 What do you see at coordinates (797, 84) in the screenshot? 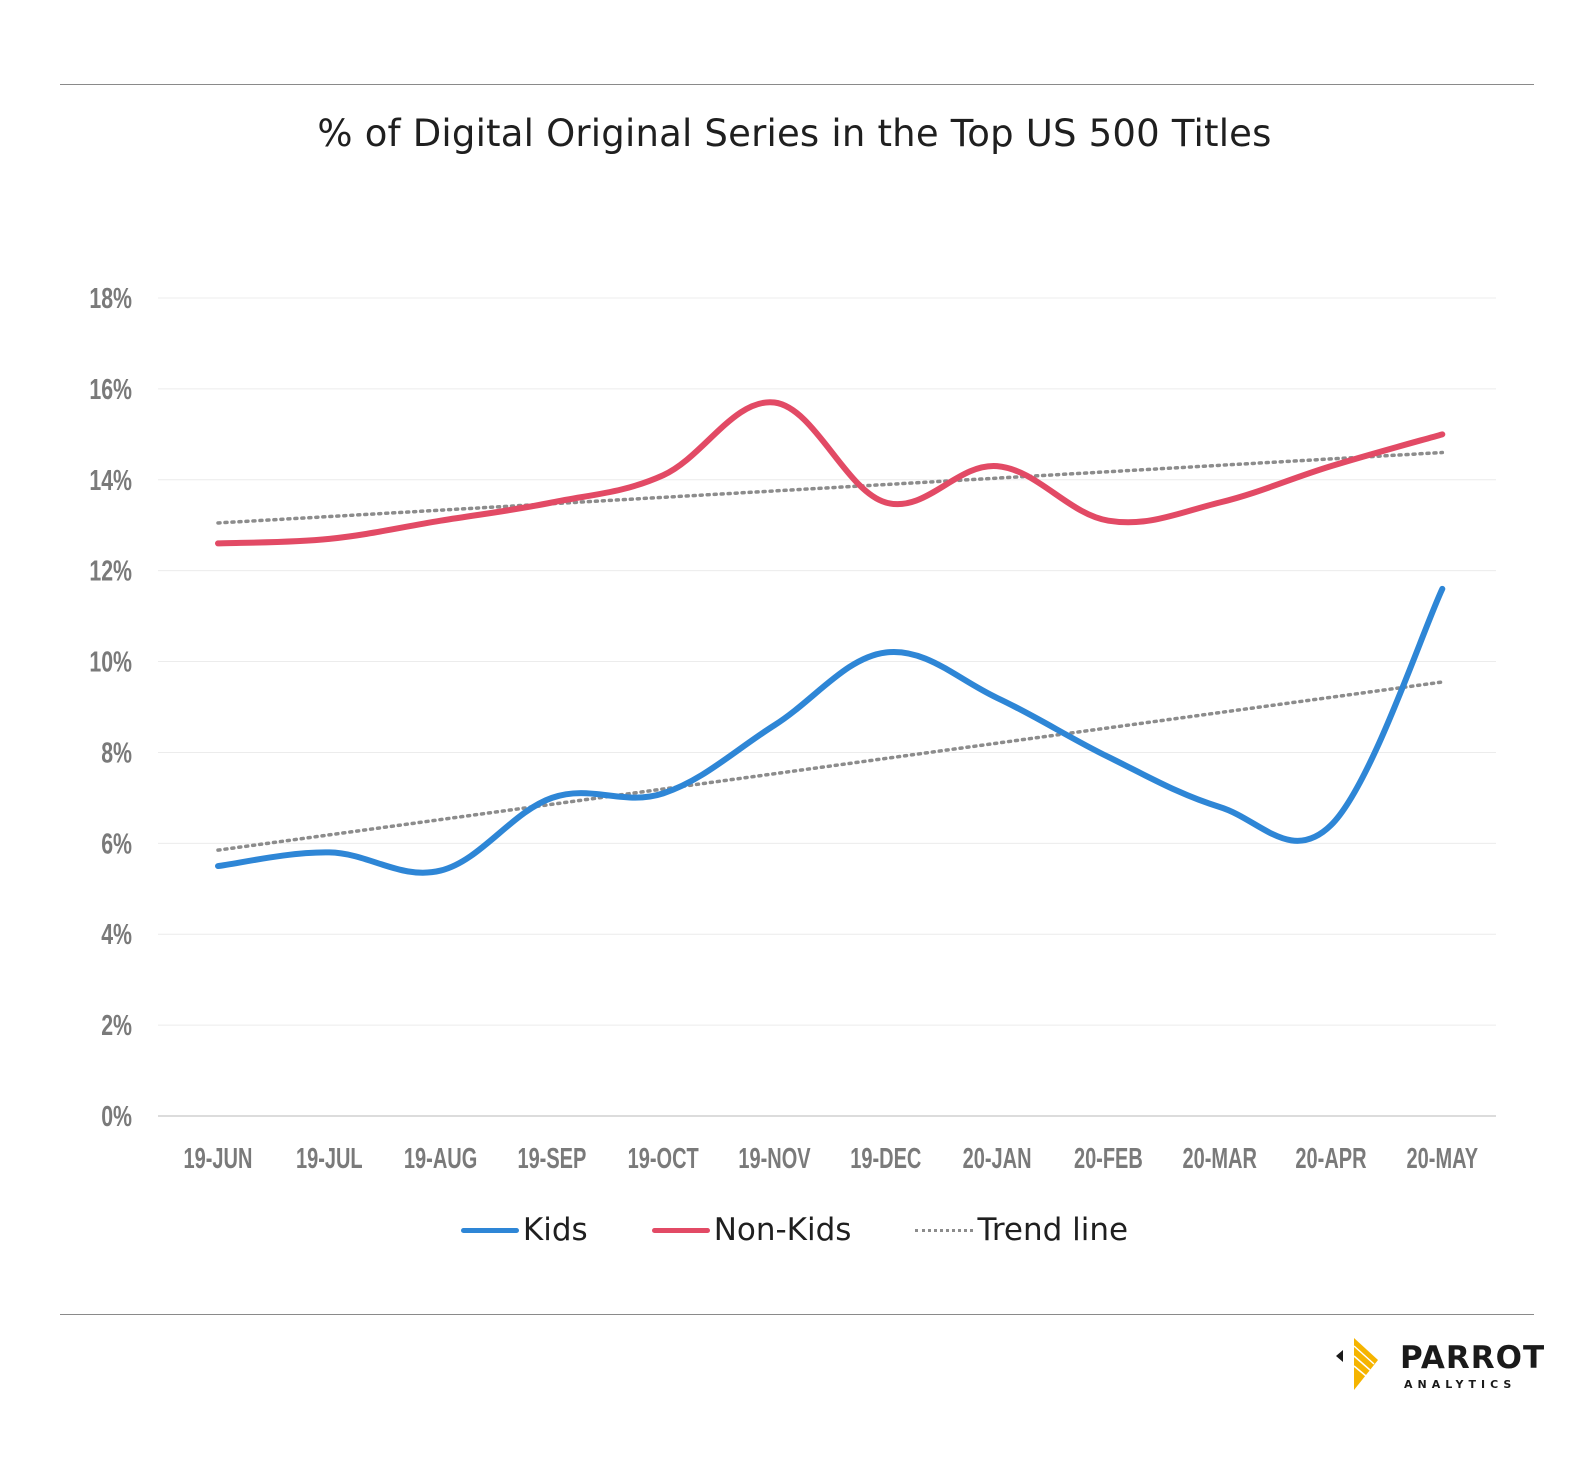
I see `top-divider` at bounding box center [797, 84].